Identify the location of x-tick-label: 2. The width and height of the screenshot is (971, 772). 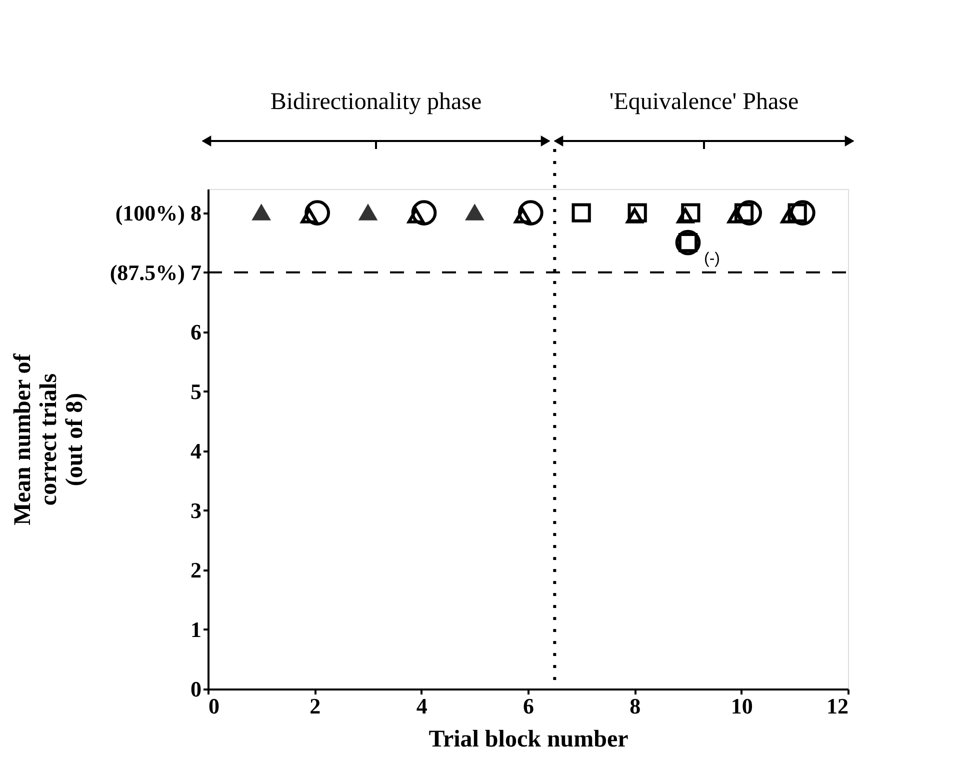
(315, 706).